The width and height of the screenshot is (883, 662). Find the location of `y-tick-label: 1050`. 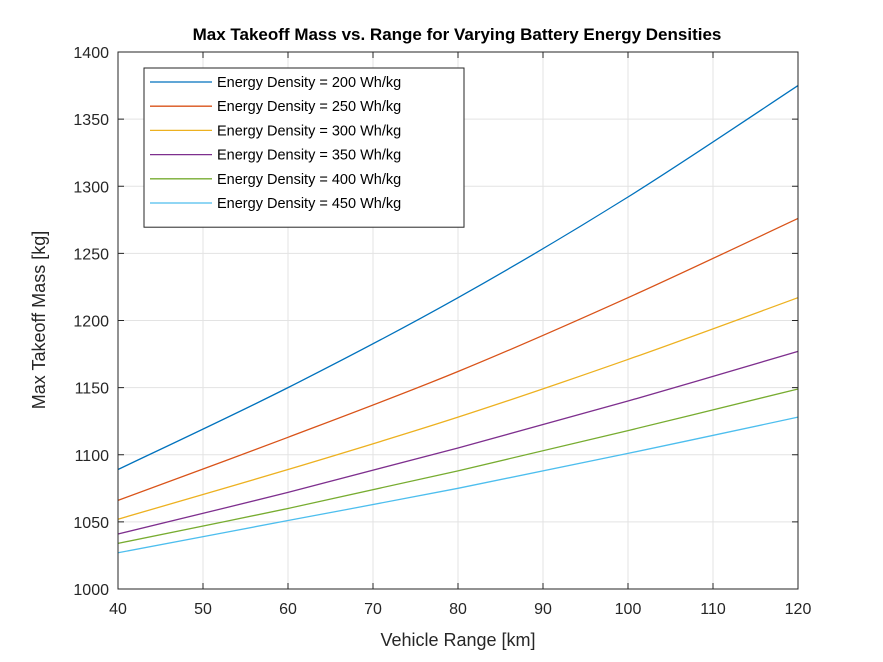

y-tick-label: 1050 is located at coordinates (91, 523).